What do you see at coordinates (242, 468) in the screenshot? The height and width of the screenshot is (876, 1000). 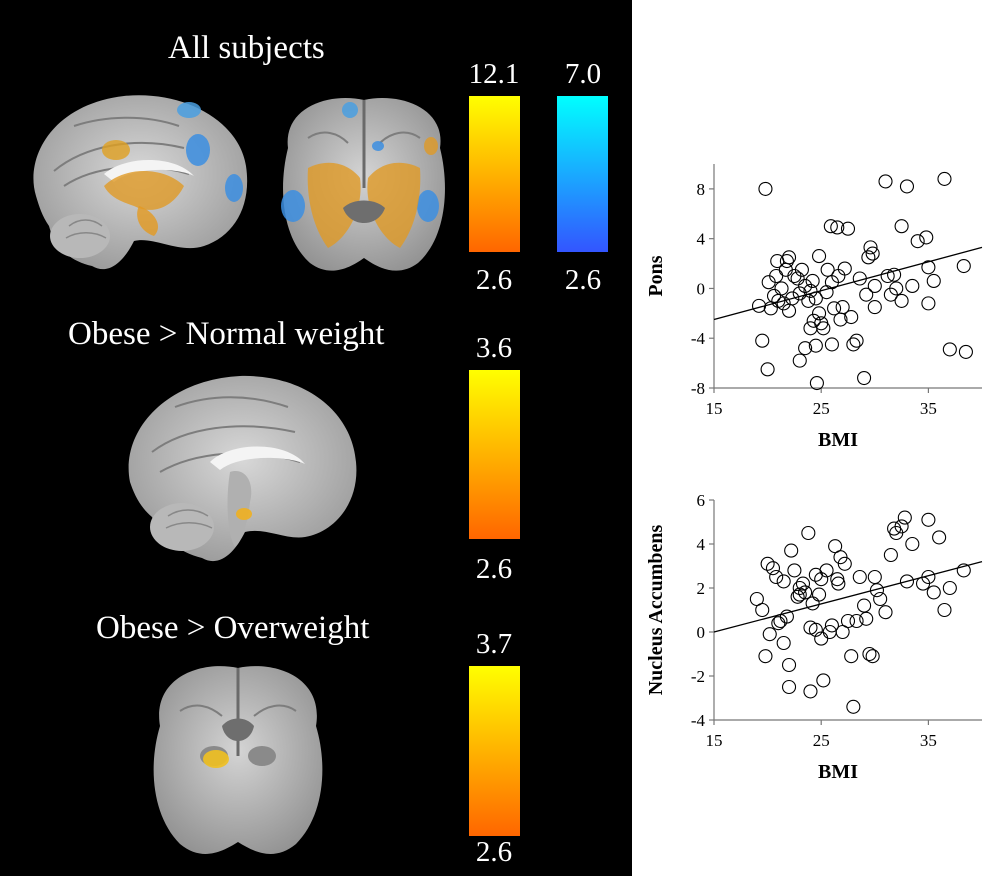 I see `sagittal-brain-obese-vs-normal` at bounding box center [242, 468].